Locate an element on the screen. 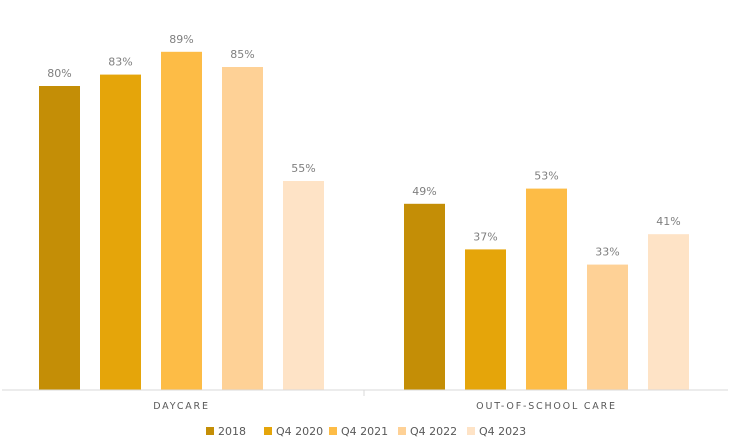  data-label: 55% is located at coordinates (303, 168).